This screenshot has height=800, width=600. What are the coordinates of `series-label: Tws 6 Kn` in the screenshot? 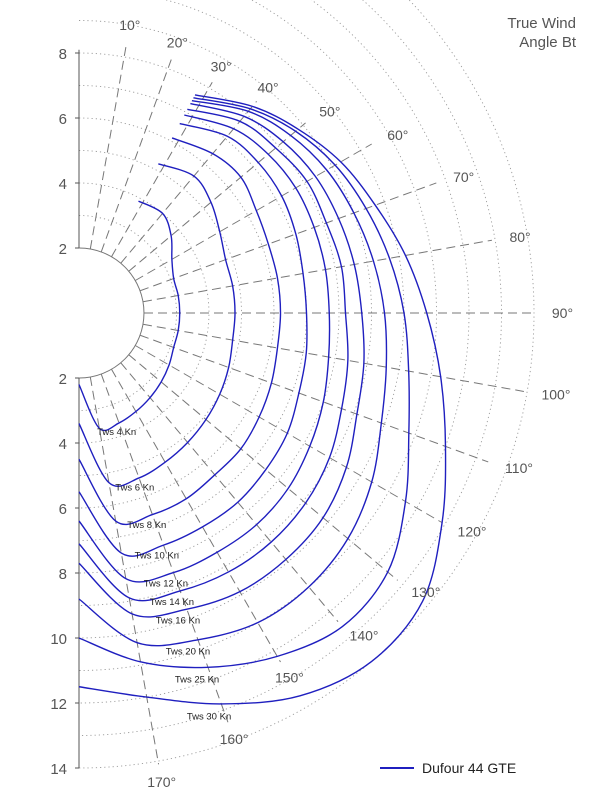 It's located at (134, 488).